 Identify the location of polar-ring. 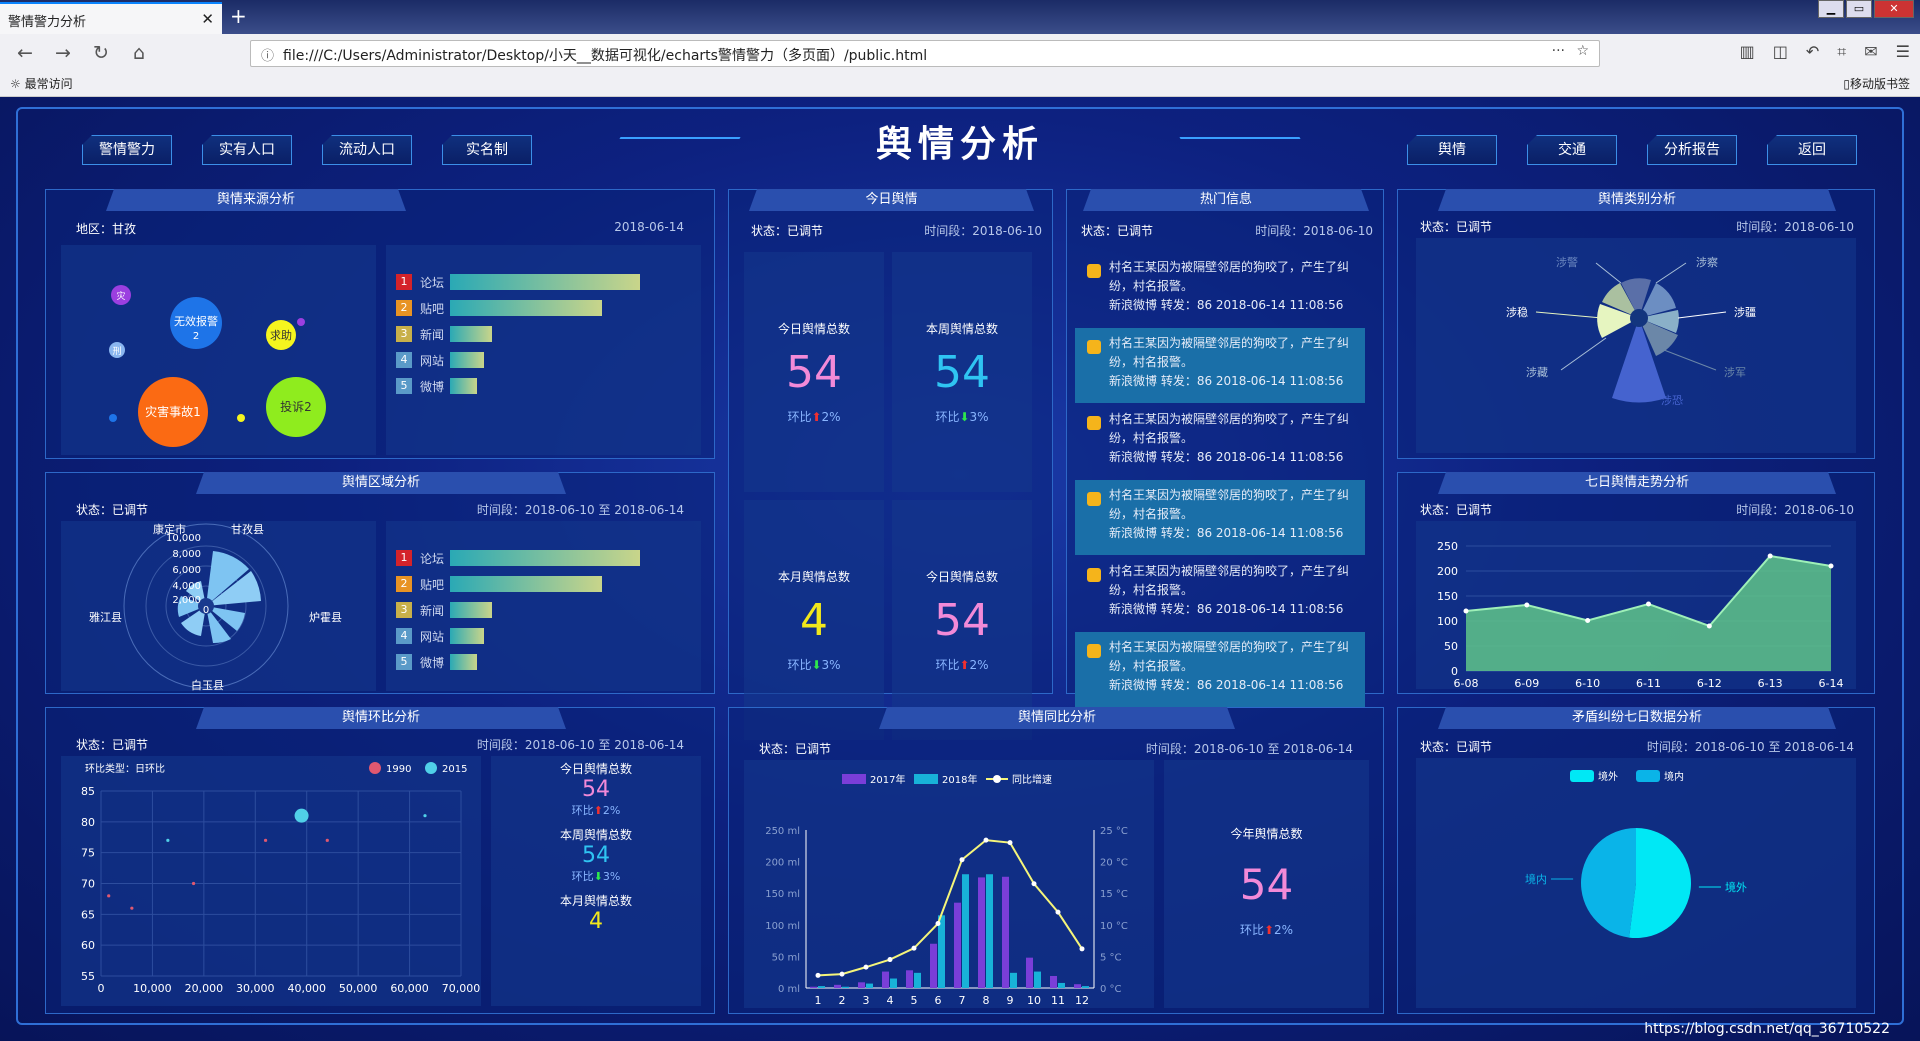
(206, 606).